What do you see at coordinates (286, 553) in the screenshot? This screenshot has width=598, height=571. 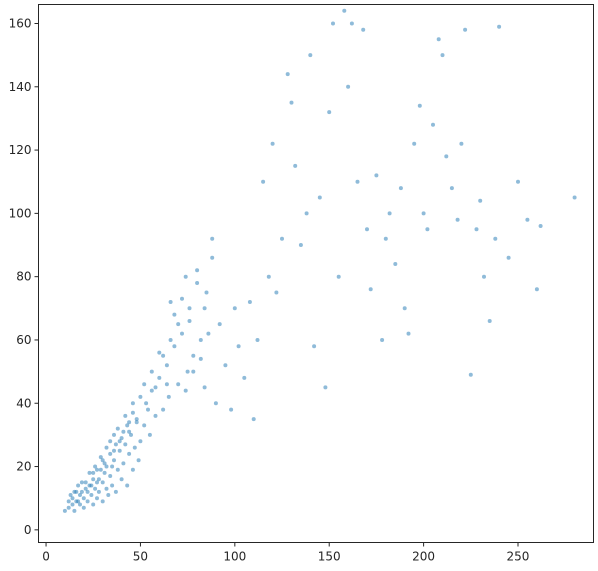 I see `x-axis: 0 50 100 150 200 250` at bounding box center [286, 553].